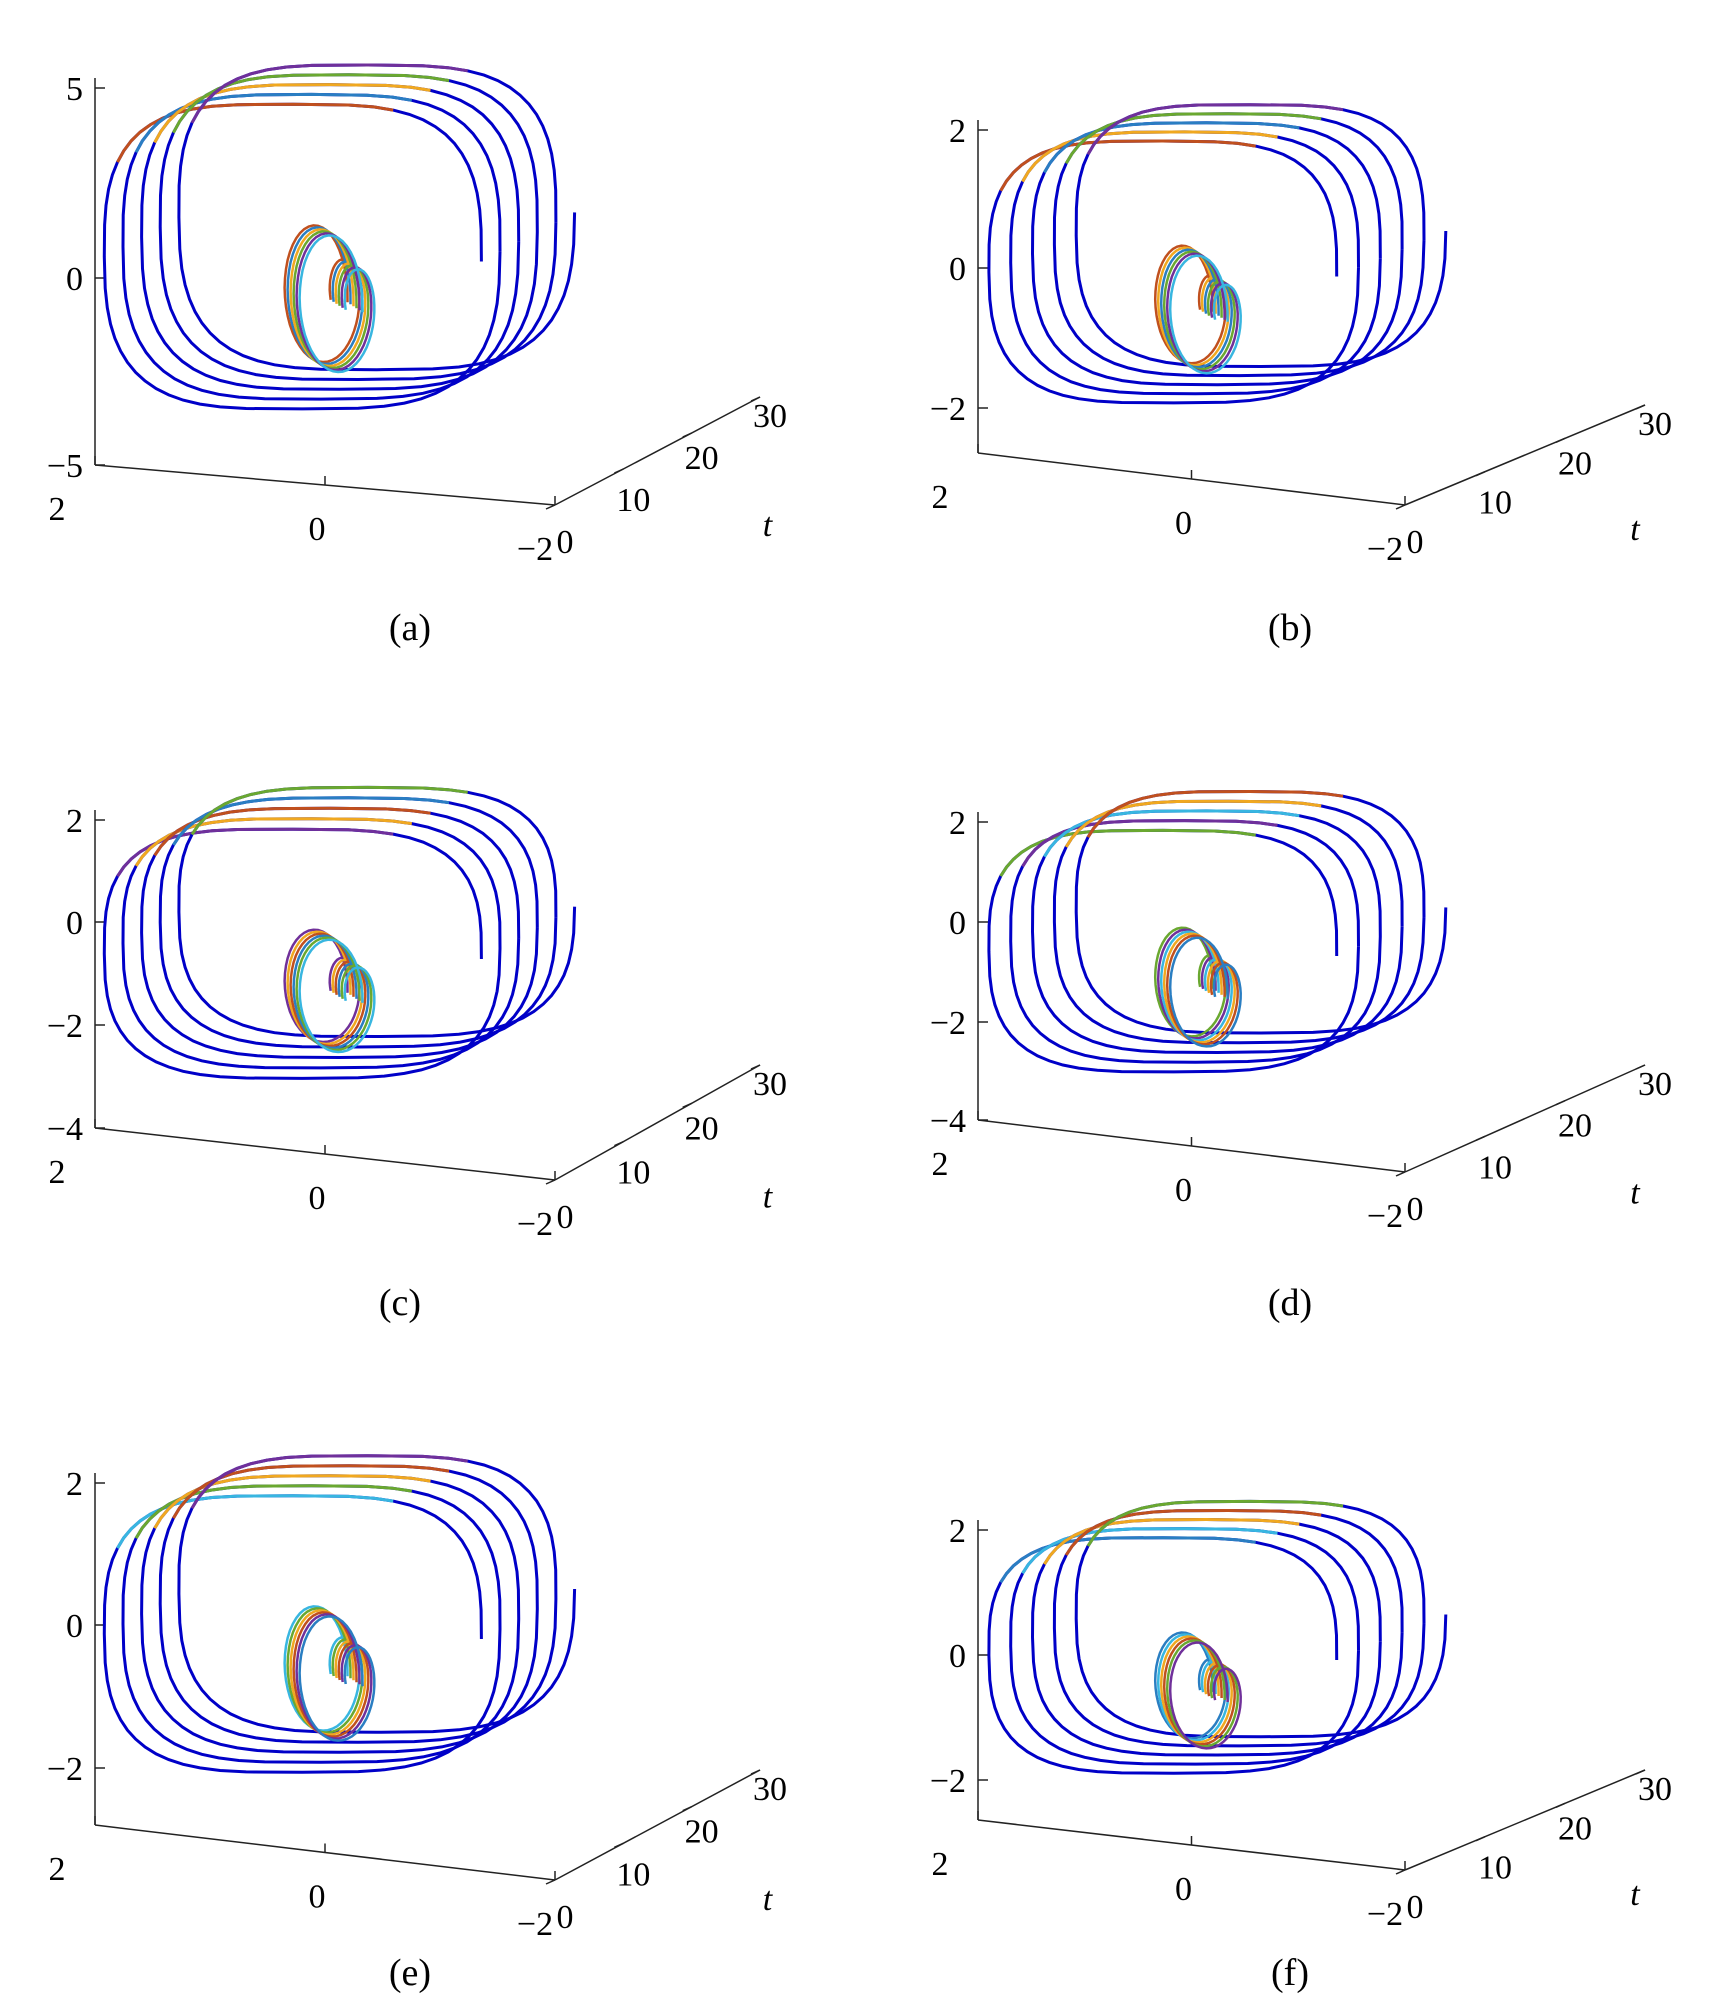  Describe the element at coordinates (74, 89) in the screenshot. I see `z-tick-label: 5` at that location.